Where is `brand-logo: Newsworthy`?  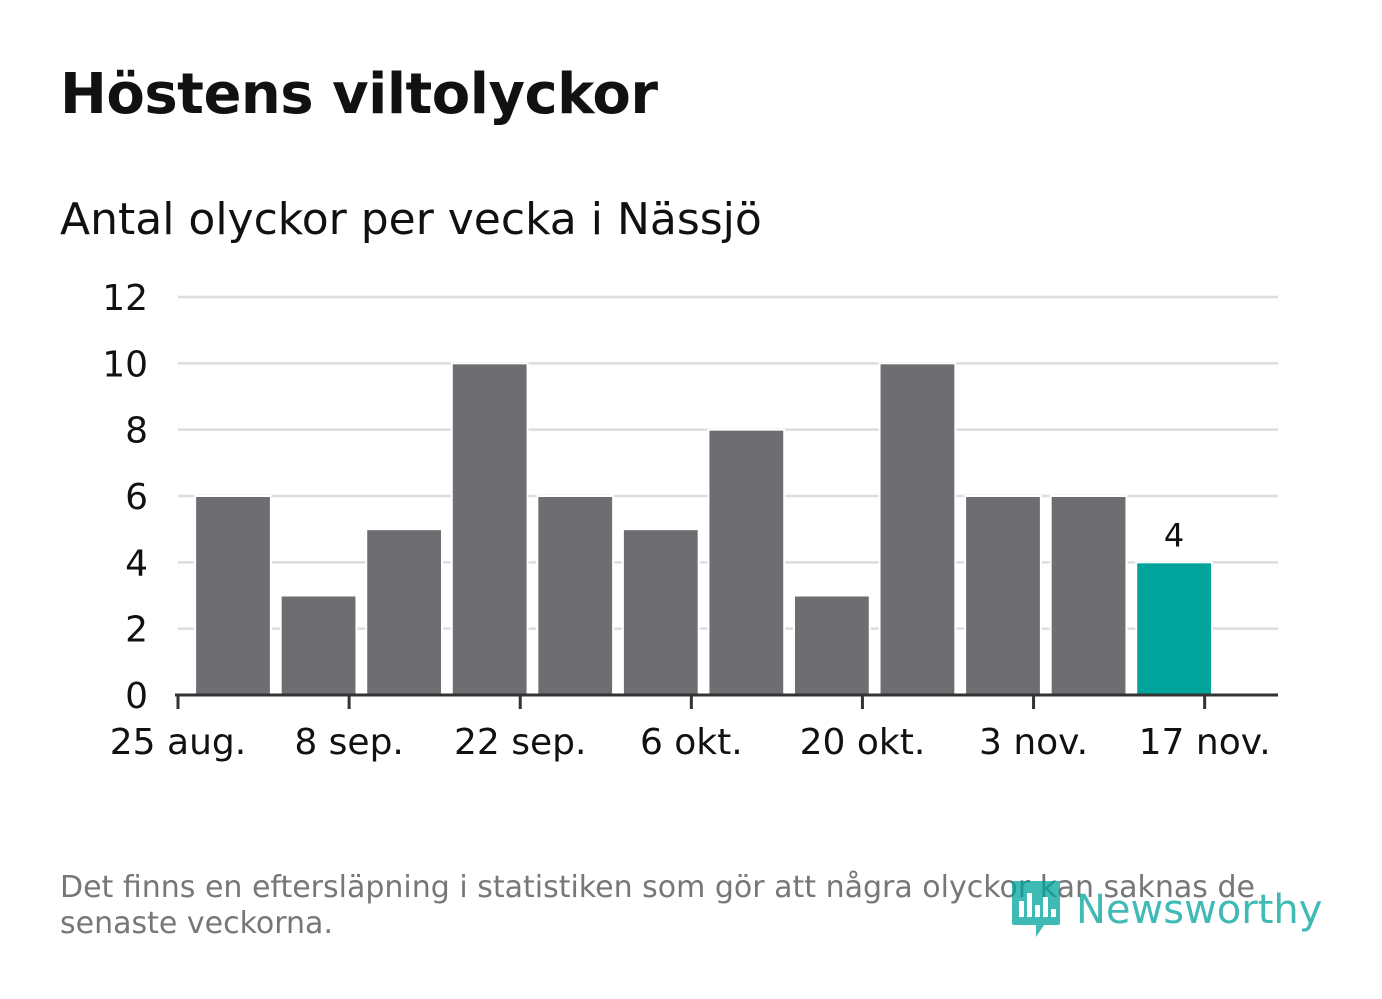
brand-logo: Newsworthy is located at coordinates (1166, 910).